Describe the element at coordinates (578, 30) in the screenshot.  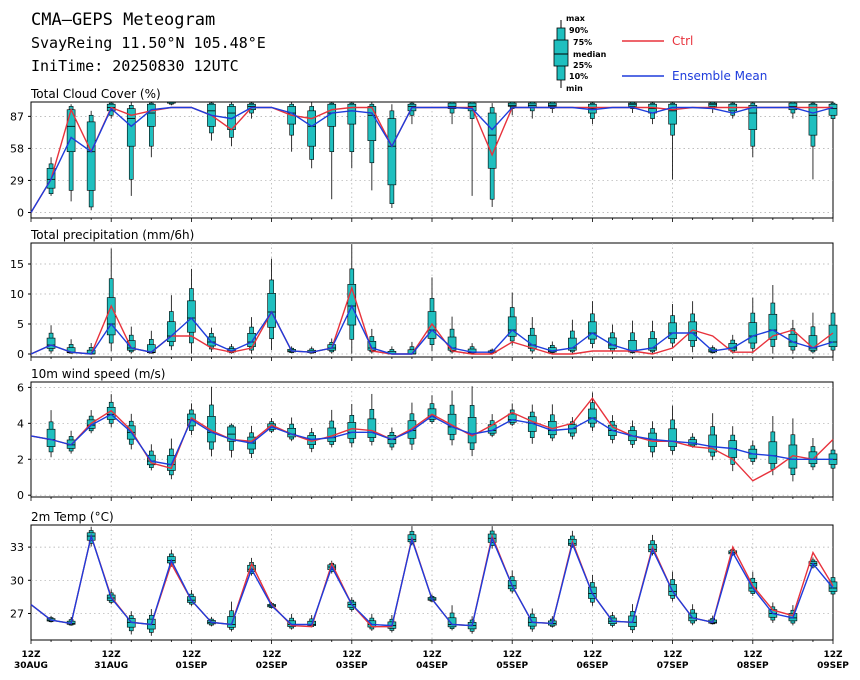
I see `legend-label-p90: 90%` at that location.